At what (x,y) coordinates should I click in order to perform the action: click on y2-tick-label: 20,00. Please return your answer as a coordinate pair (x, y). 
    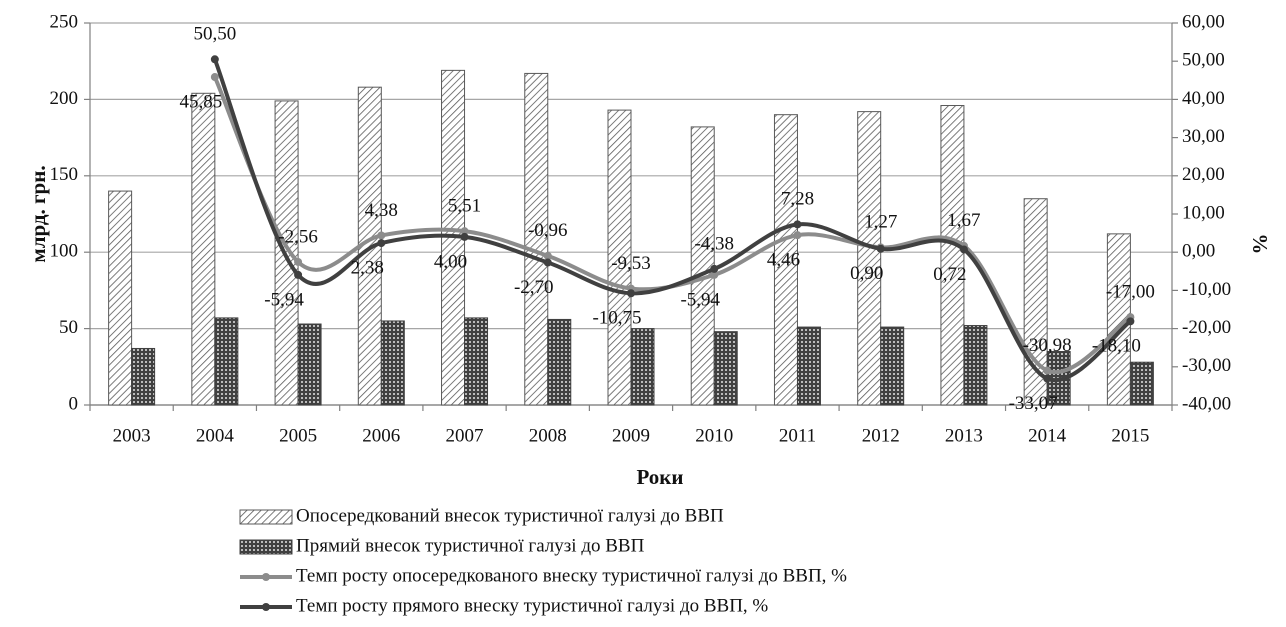
    Looking at the image, I should click on (1203, 174).